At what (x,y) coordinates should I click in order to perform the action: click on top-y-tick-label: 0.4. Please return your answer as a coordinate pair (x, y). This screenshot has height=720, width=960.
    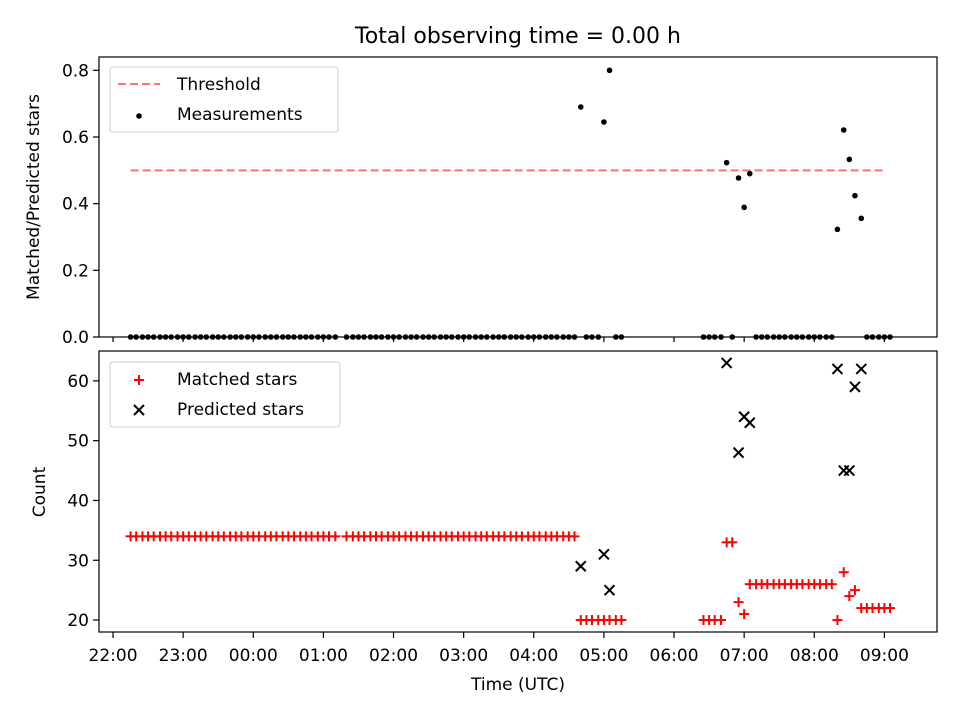
    Looking at the image, I should click on (75, 205).